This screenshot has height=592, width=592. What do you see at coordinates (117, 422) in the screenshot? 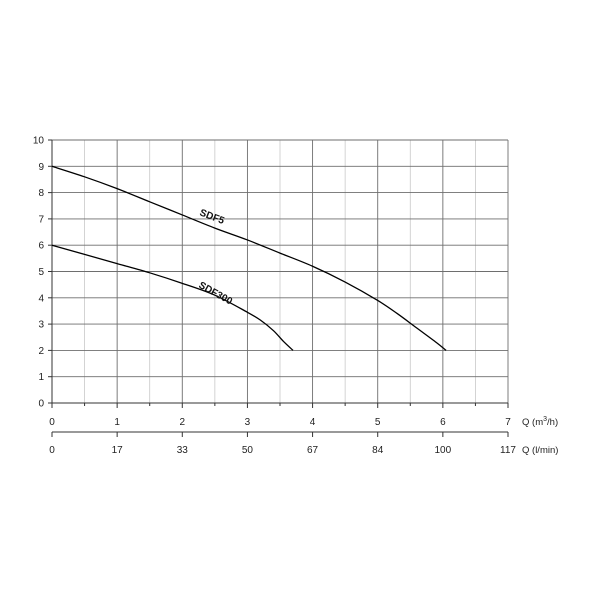
I see `x-tick-label: 1` at bounding box center [117, 422].